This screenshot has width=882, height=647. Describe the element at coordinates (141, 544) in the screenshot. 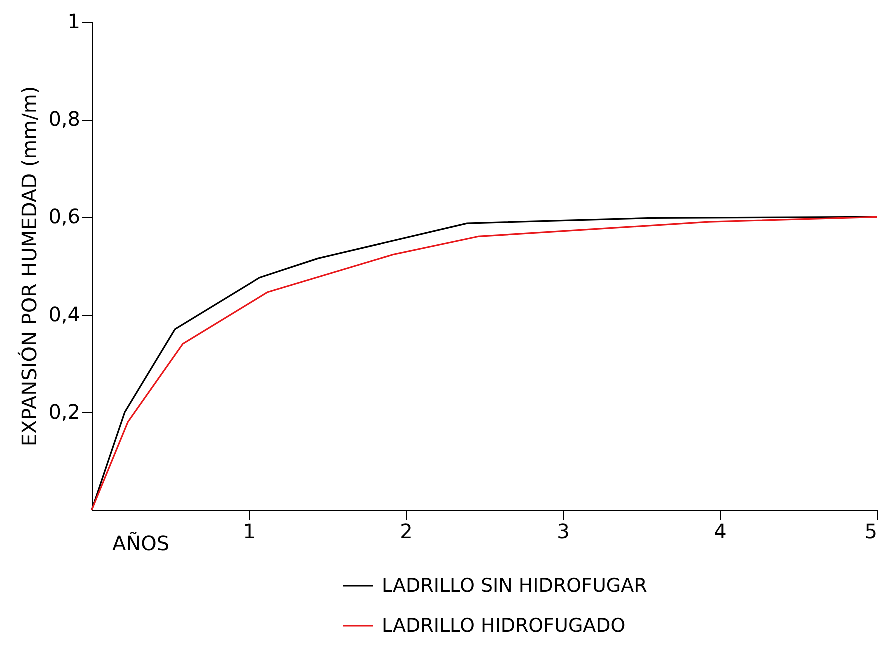

I see `x-axis-title: AÑOS` at that location.